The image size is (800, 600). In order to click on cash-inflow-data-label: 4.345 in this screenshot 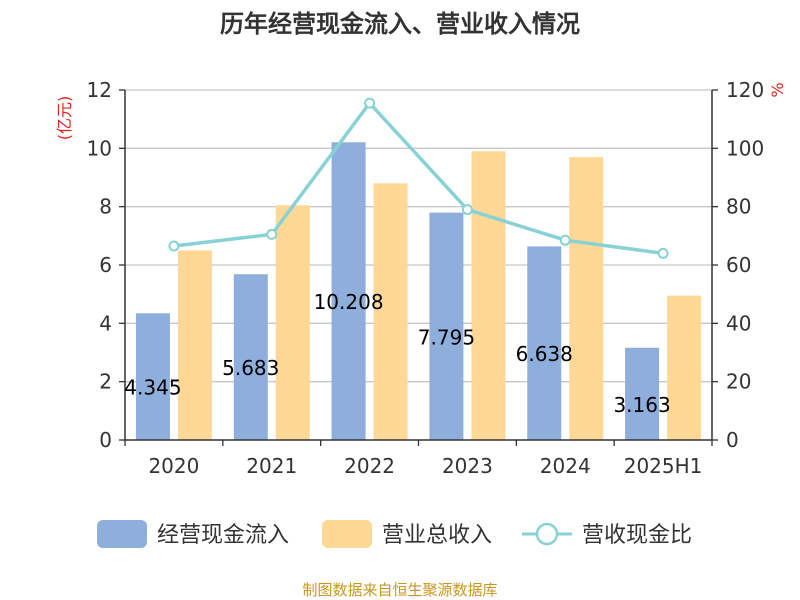, I will do `click(152, 388)`.